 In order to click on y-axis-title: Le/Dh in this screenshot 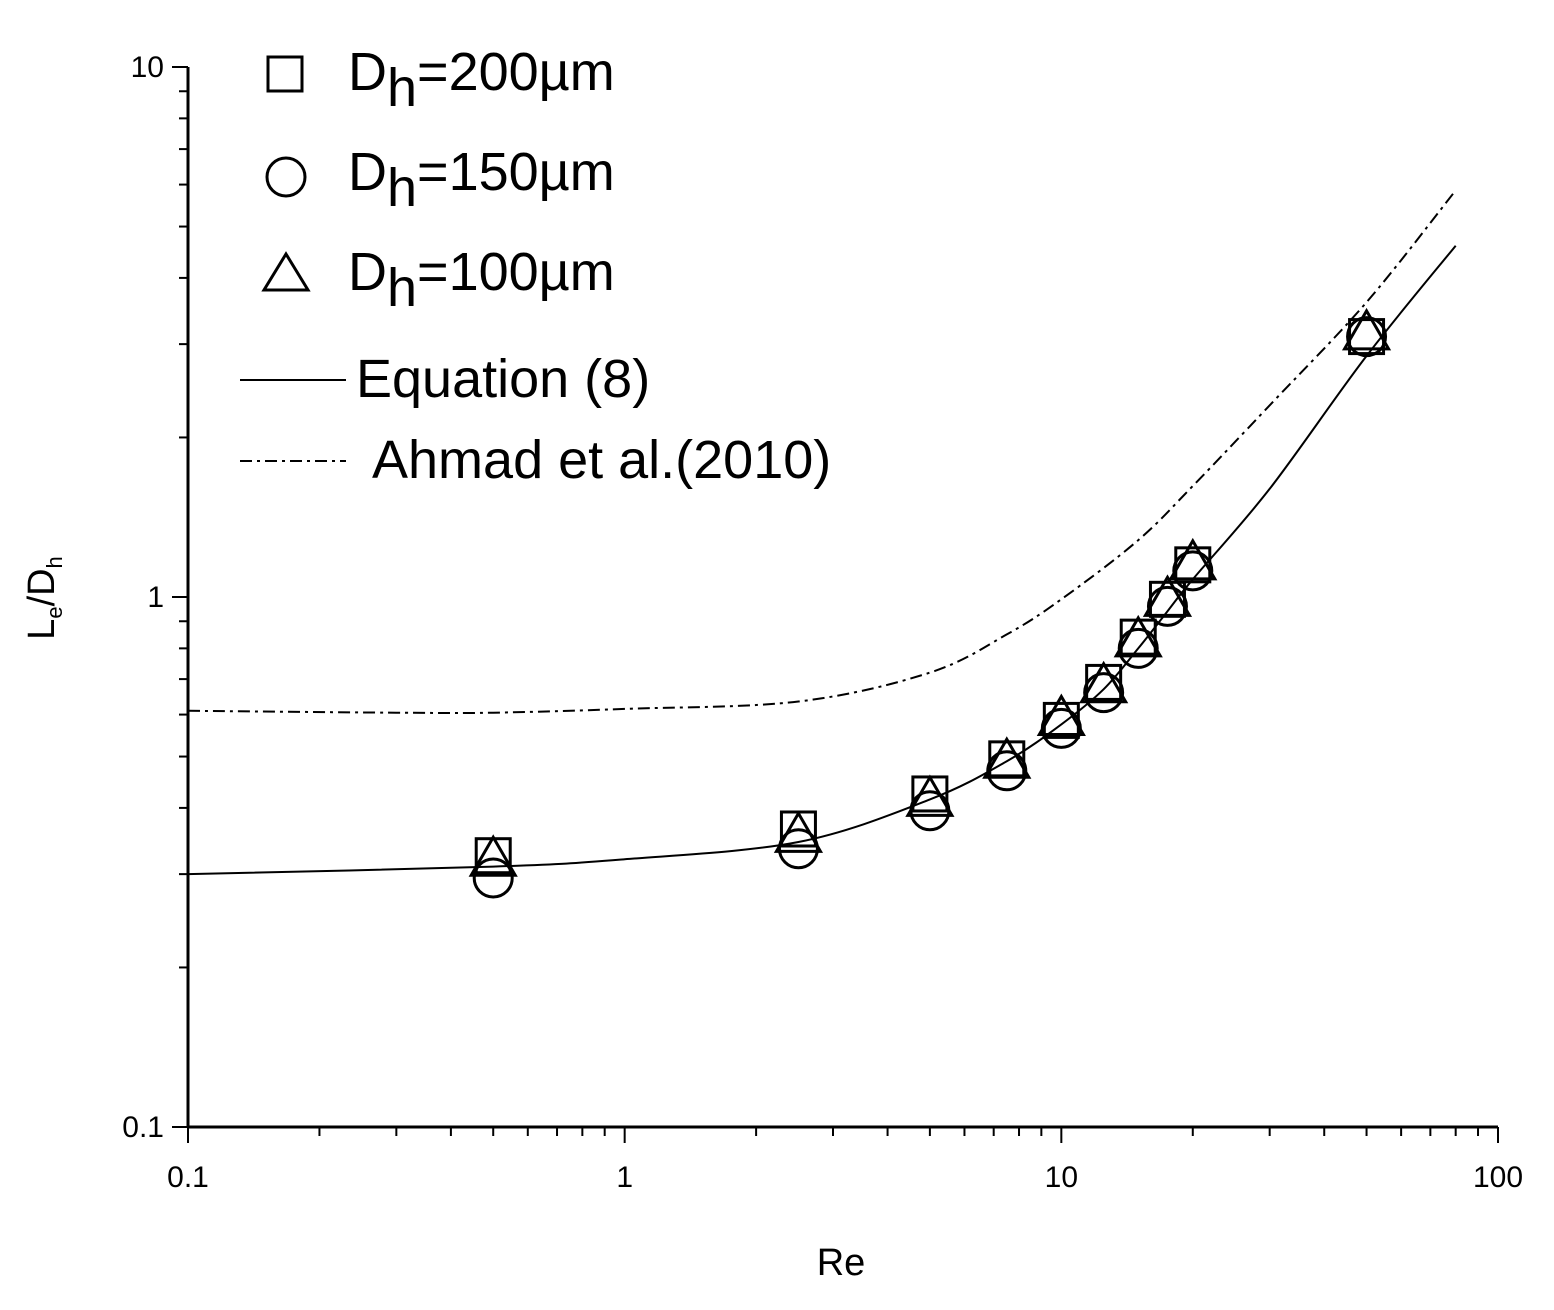, I will do `click(44, 598)`.